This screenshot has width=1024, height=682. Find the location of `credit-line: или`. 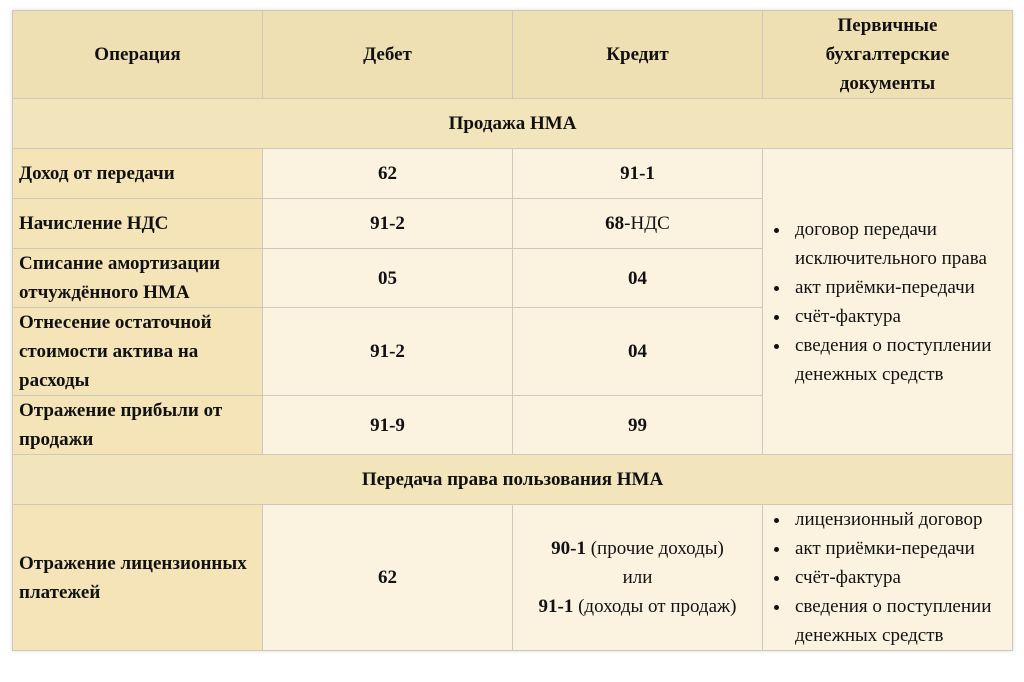

credit-line: или is located at coordinates (637, 577).